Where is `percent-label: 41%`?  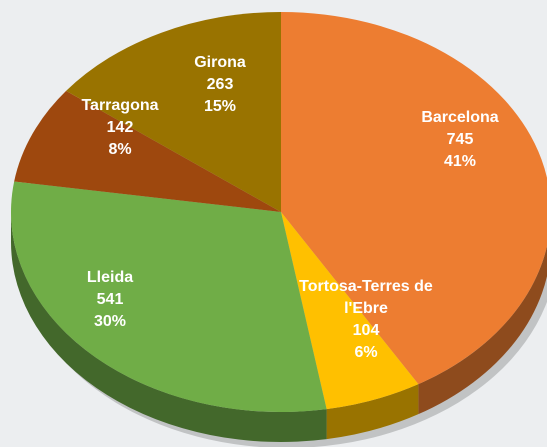 percent-label: 41% is located at coordinates (460, 161).